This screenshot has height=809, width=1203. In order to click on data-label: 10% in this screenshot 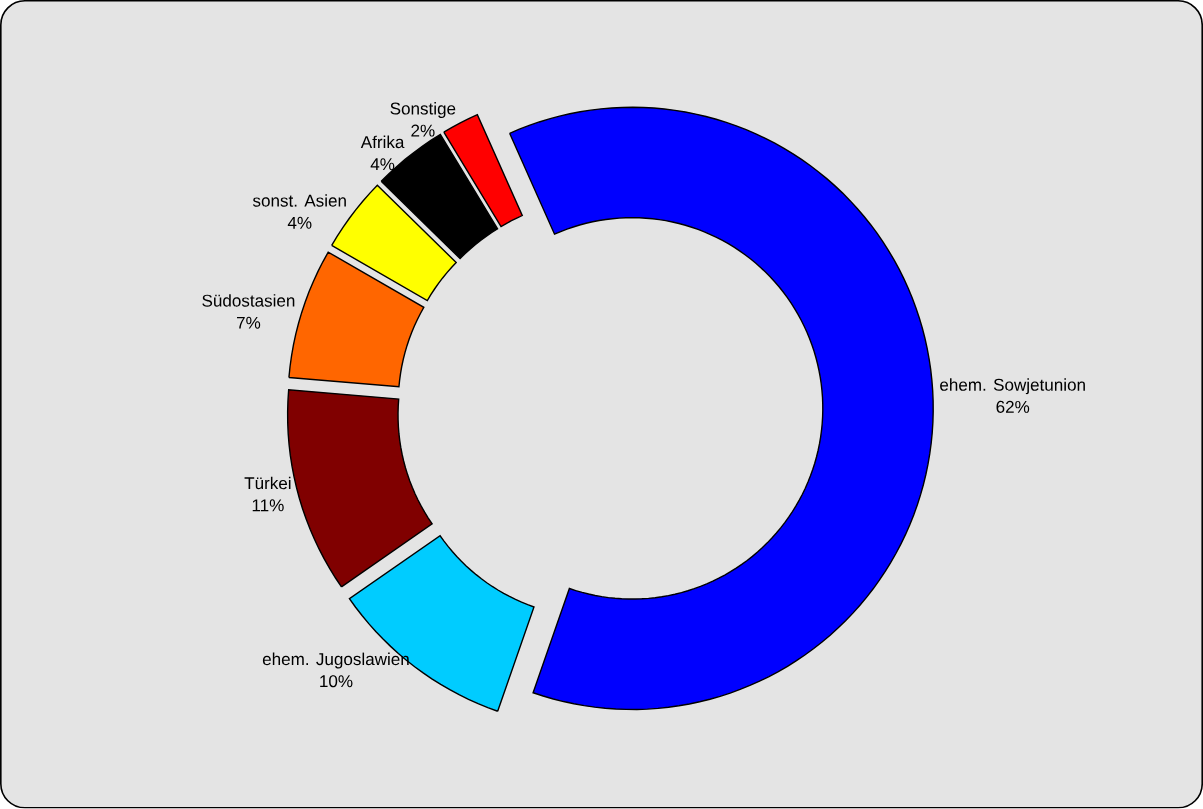, I will do `click(336, 681)`.